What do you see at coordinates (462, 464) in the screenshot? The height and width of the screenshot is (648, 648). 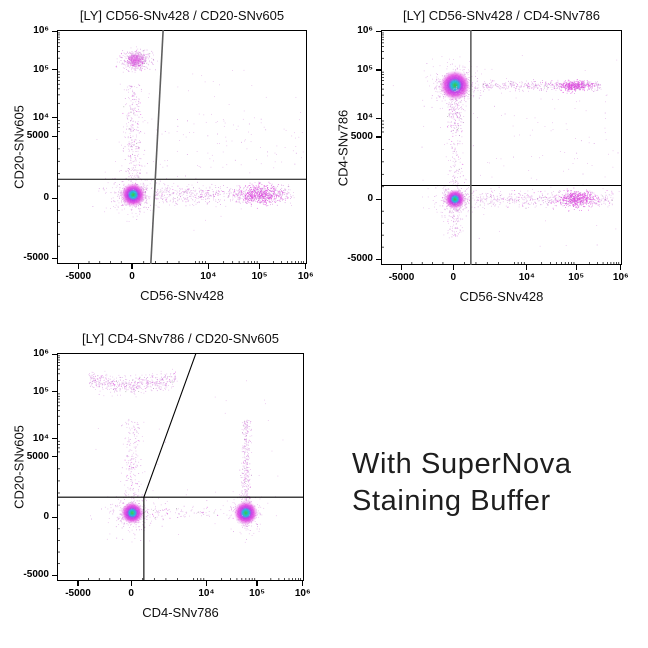 I see `caption-line-1: With SuperNova` at bounding box center [462, 464].